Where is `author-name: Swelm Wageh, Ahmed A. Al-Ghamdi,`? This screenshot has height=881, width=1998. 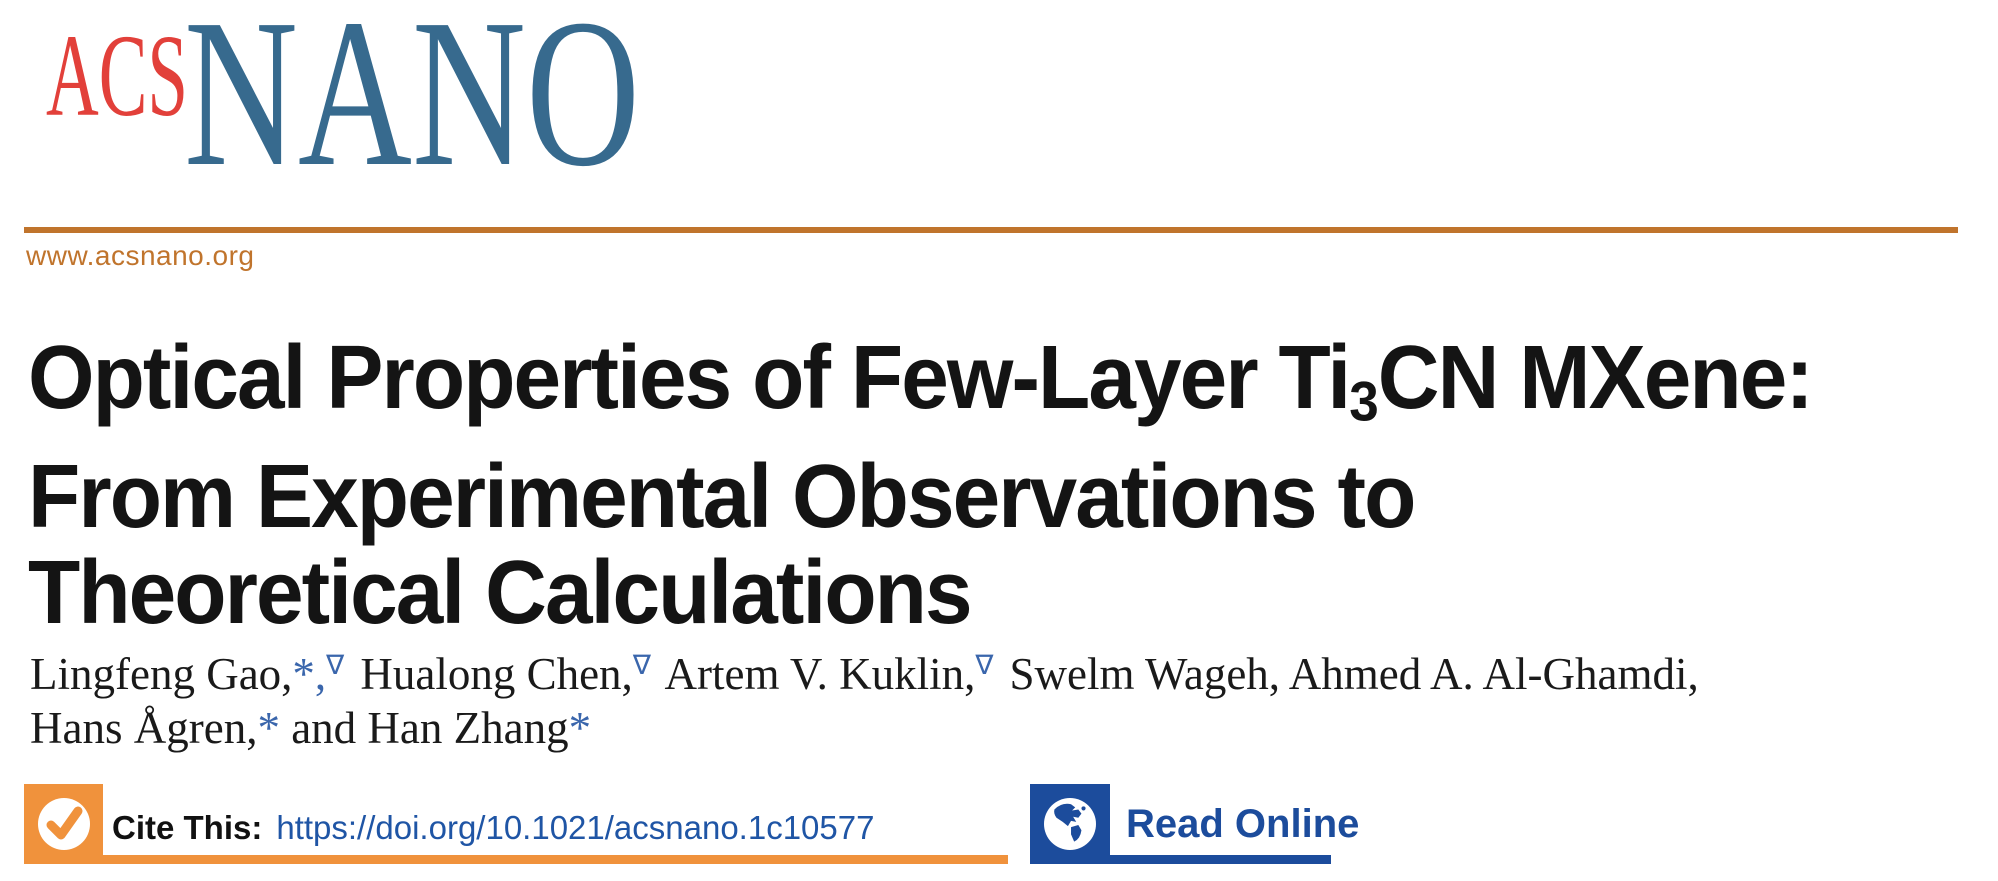
author-name: Swelm Wageh, Ahmed A. Al-Ghamdi, is located at coordinates (1348, 674).